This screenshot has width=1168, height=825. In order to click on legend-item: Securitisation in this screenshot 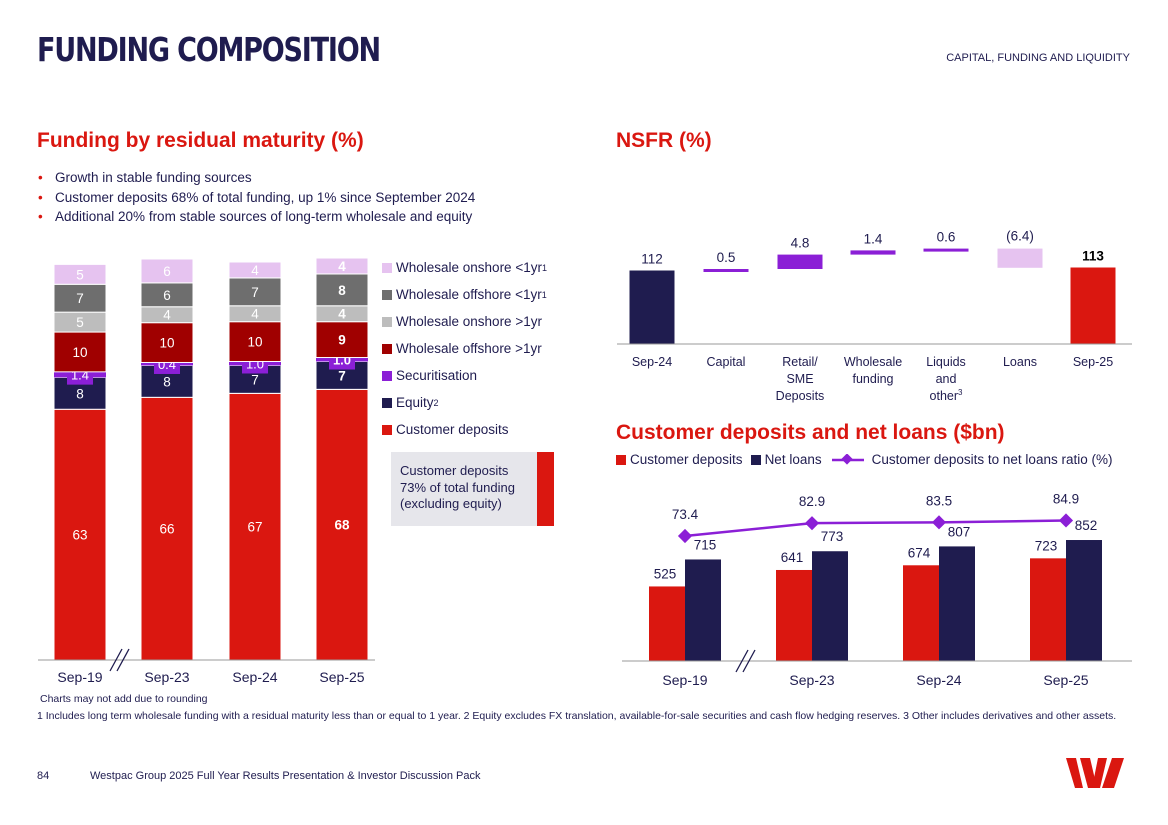, I will do `click(464, 375)`.